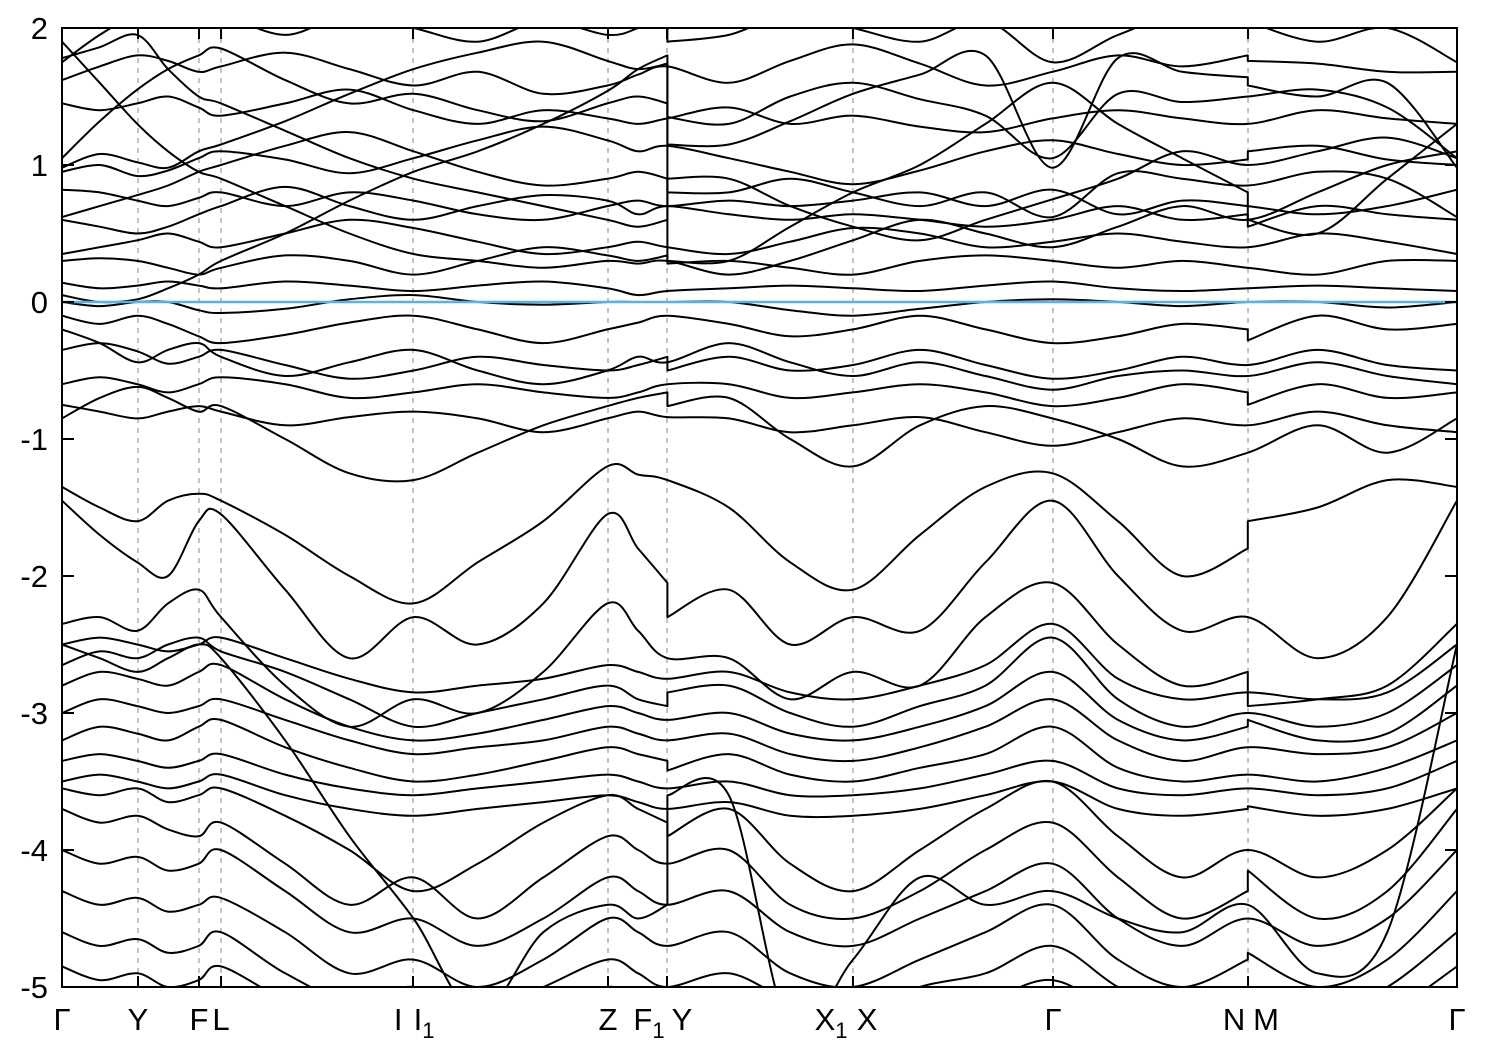 This screenshot has height=1050, width=1500. I want to click on kpoint-label: X, so click(867, 1019).